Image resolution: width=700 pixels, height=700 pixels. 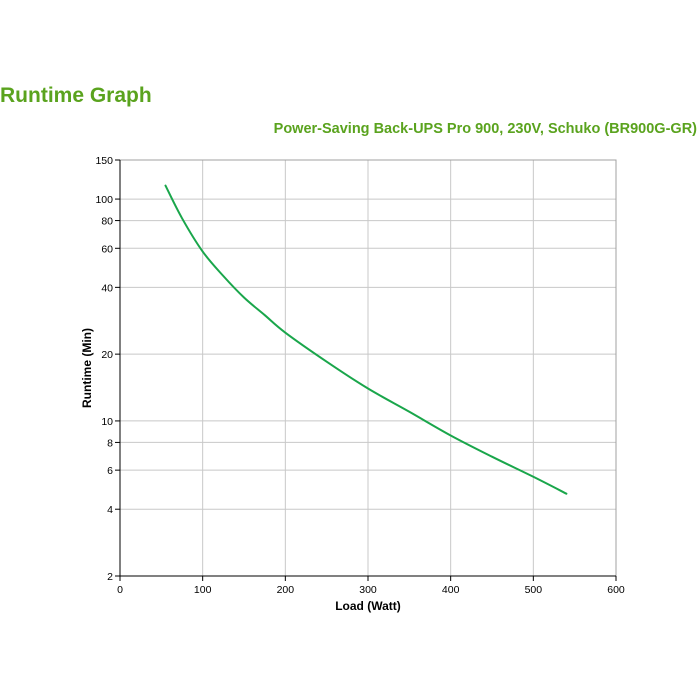 What do you see at coordinates (107, 249) in the screenshot?
I see `y-tick-label: 60` at bounding box center [107, 249].